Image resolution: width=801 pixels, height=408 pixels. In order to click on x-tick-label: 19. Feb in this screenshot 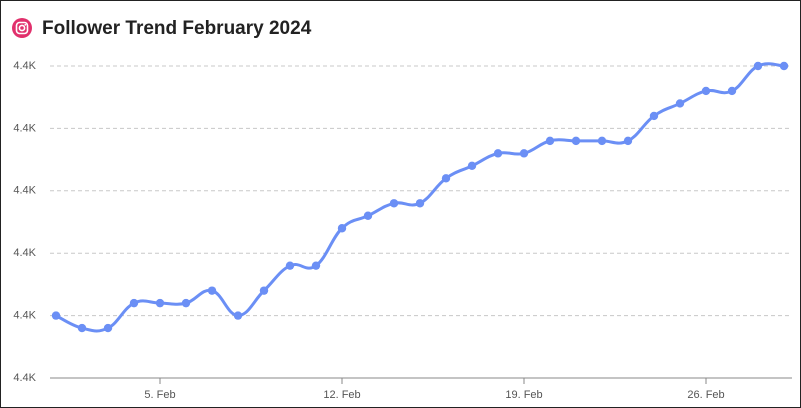, I will do `click(523, 395)`.